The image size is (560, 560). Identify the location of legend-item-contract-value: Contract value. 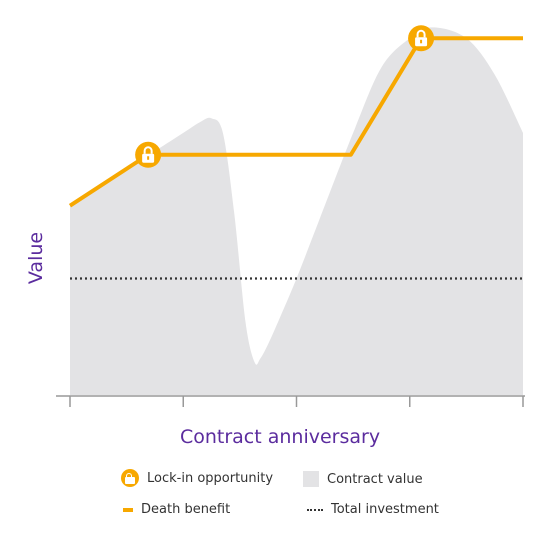
(363, 479).